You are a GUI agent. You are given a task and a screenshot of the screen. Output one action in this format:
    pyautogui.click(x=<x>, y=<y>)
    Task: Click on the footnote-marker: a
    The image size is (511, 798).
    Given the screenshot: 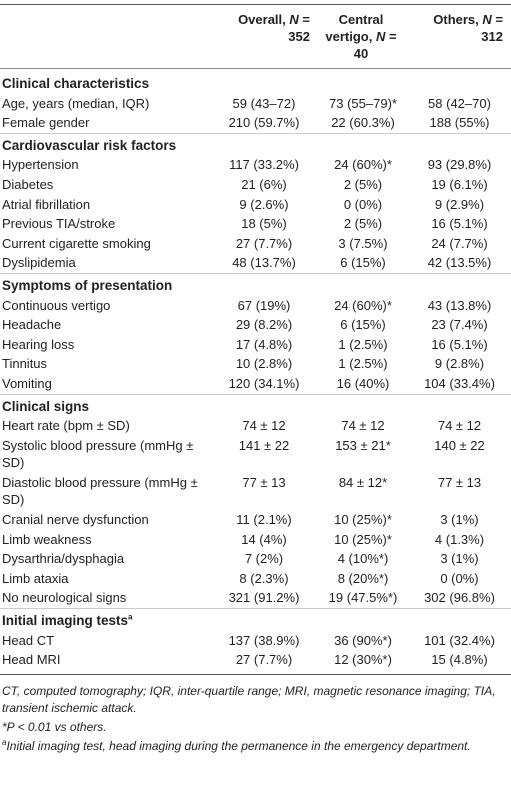 What is the action you would take?
    pyautogui.click(x=4, y=742)
    